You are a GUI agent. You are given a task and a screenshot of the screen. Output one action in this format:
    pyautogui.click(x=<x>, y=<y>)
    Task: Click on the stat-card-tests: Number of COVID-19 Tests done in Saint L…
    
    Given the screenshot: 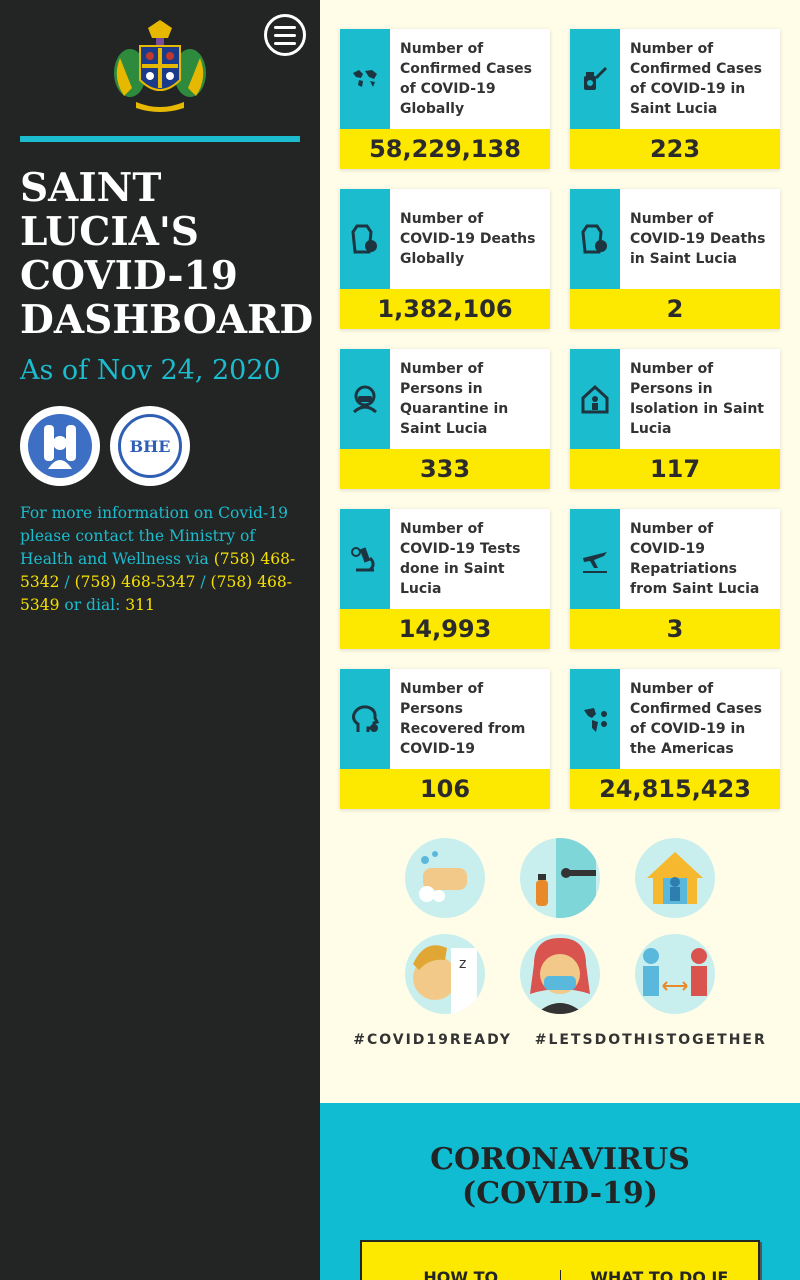 What is the action you would take?
    pyautogui.click(x=445, y=579)
    